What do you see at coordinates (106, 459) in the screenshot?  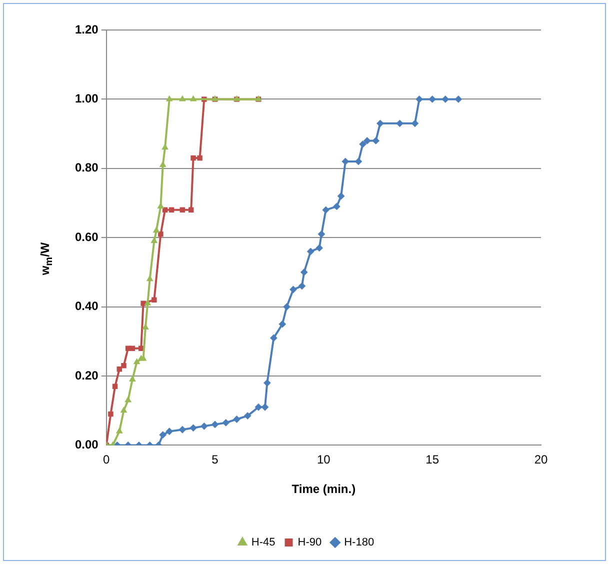 I see `x-tick-label: 0` at bounding box center [106, 459].